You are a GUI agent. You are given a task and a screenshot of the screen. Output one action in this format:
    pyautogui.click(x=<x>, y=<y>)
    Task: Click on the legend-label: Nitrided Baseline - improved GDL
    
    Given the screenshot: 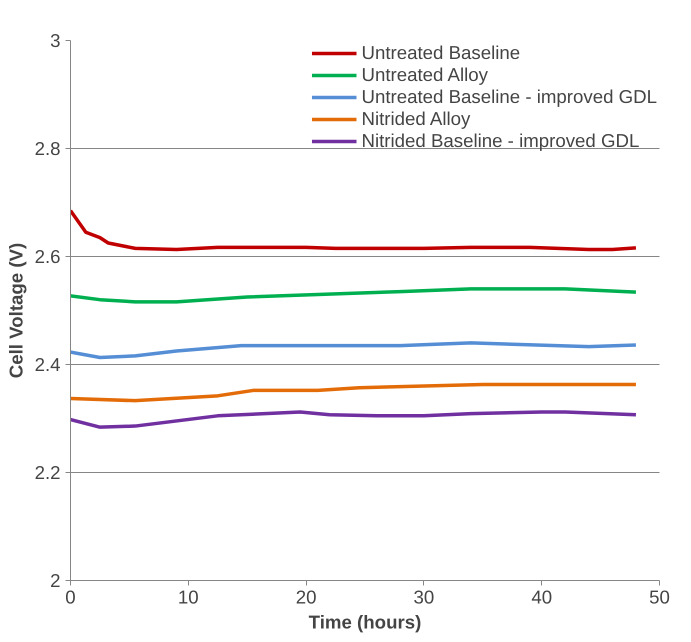 What is the action you would take?
    pyautogui.click(x=500, y=141)
    